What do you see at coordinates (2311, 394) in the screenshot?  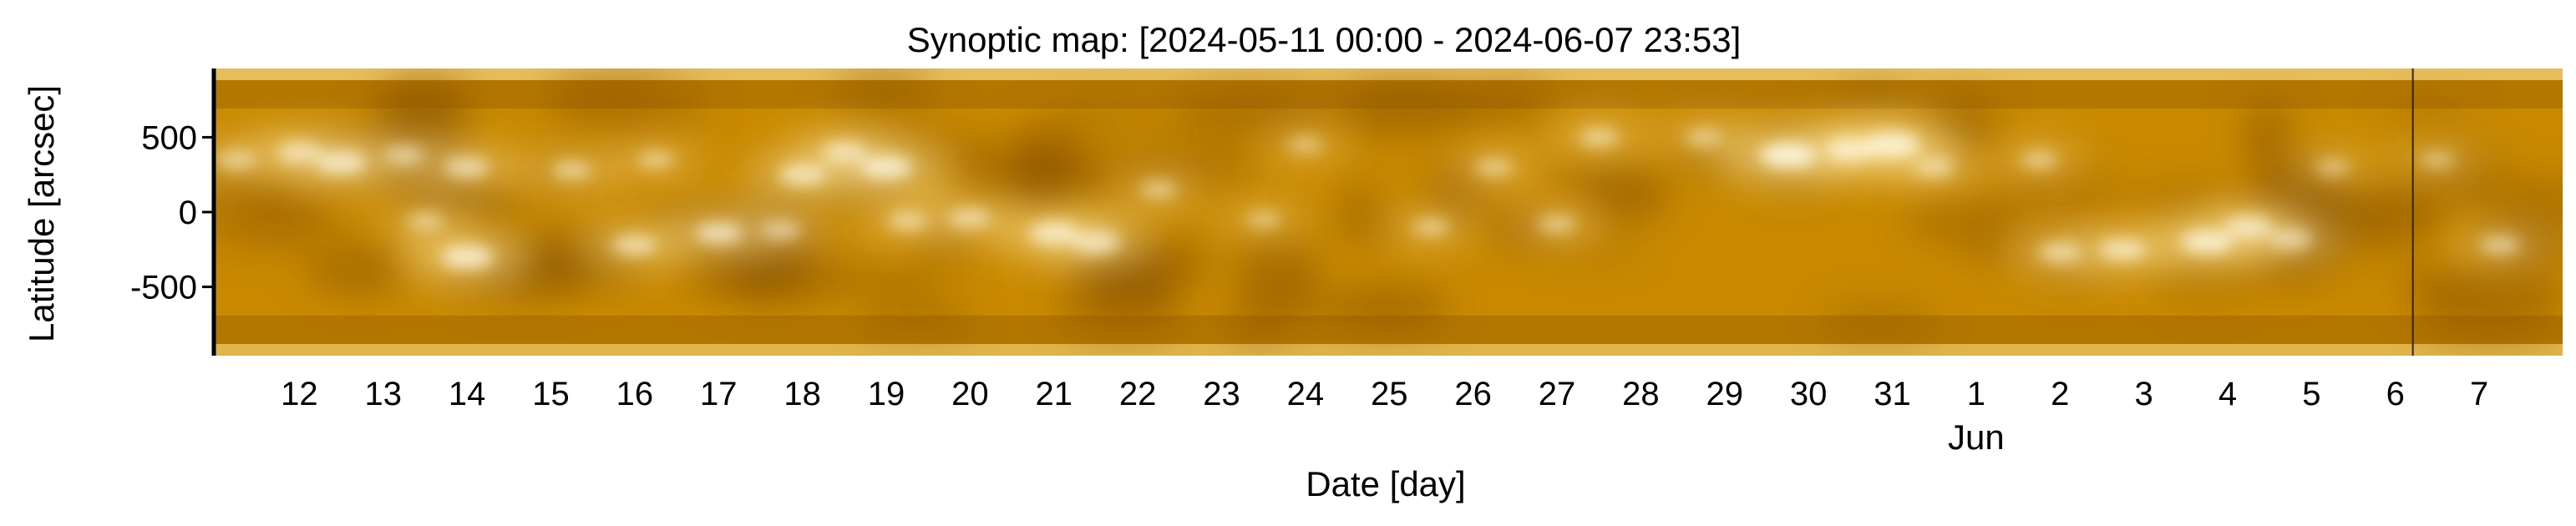 I see `x-tick-label: 5` at bounding box center [2311, 394].